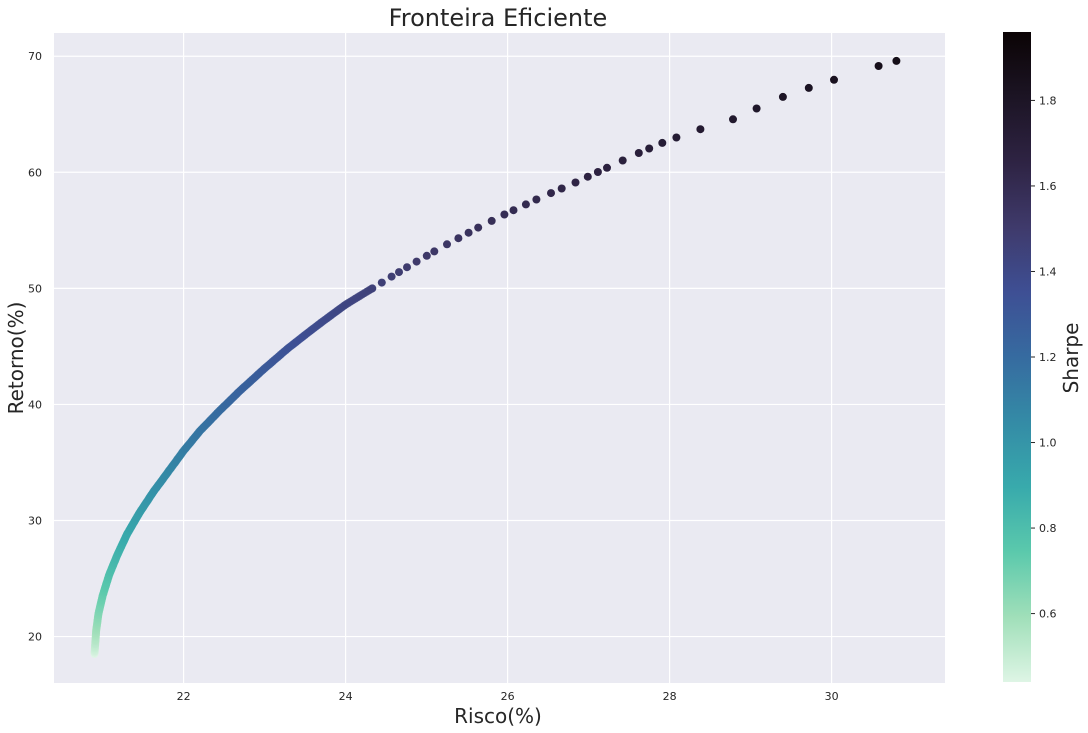  Describe the element at coordinates (346, 696) in the screenshot. I see `x-tick-label: 24` at that location.